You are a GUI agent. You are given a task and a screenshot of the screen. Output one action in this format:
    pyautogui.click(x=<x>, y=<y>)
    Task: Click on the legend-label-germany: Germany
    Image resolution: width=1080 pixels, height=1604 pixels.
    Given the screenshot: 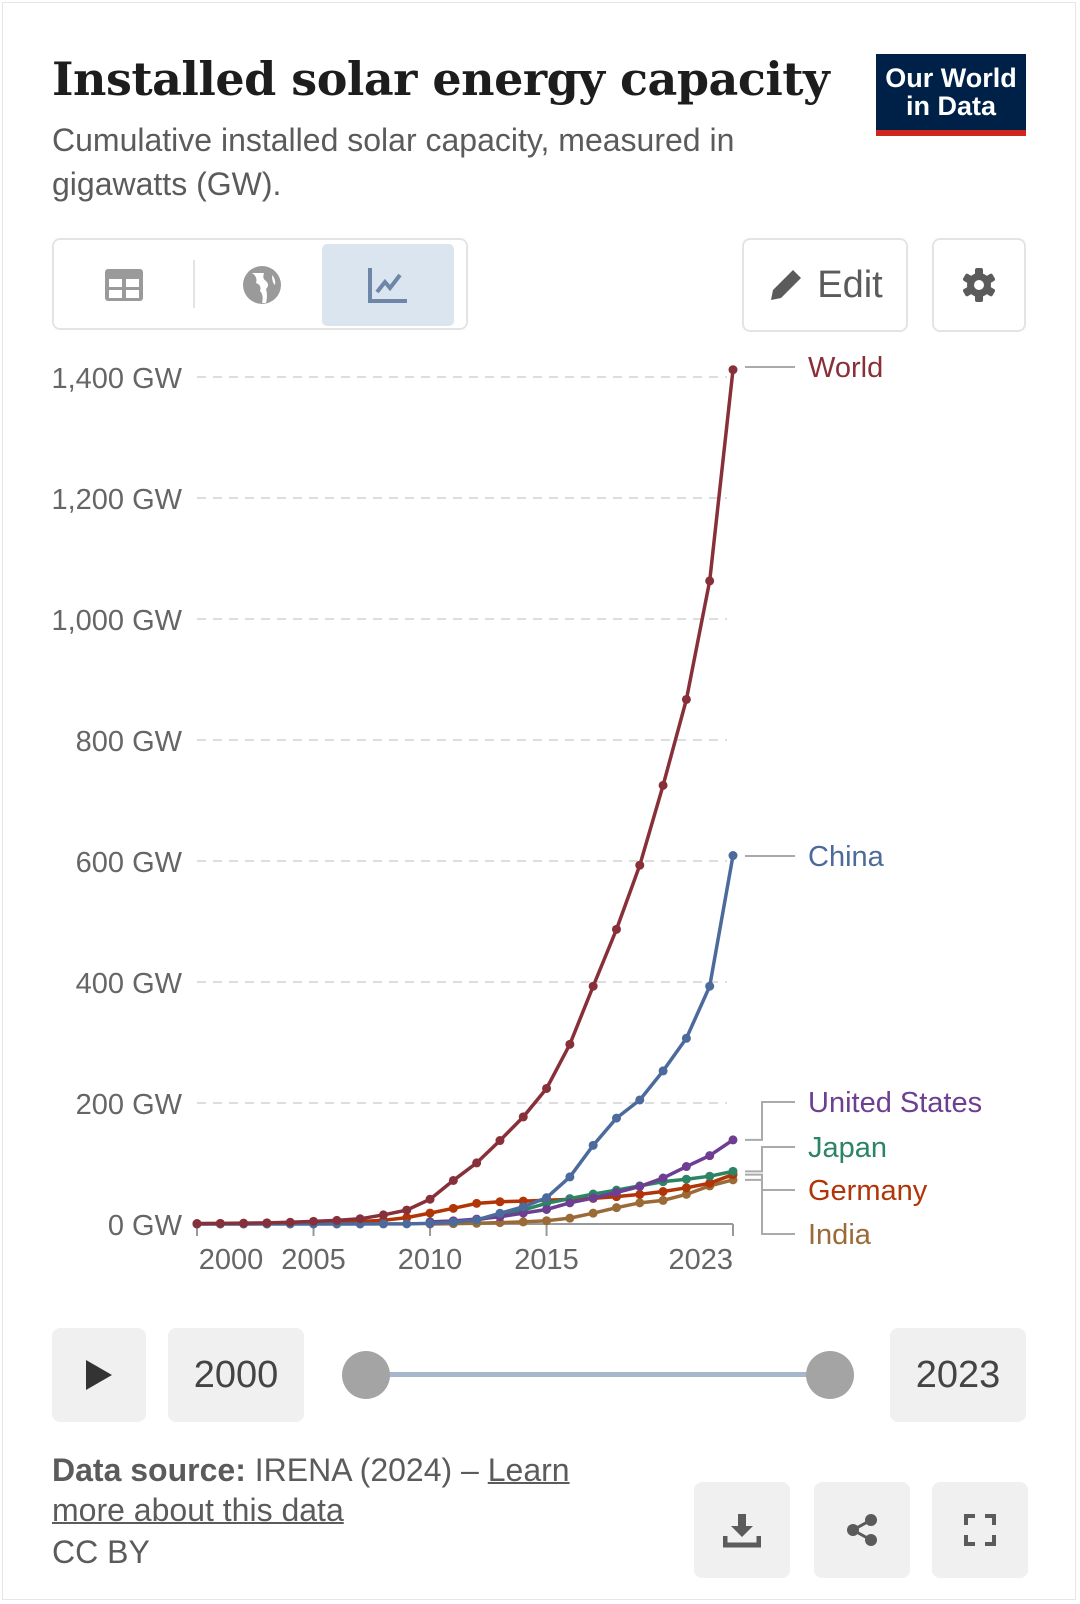 What is the action you would take?
    pyautogui.click(x=868, y=1191)
    